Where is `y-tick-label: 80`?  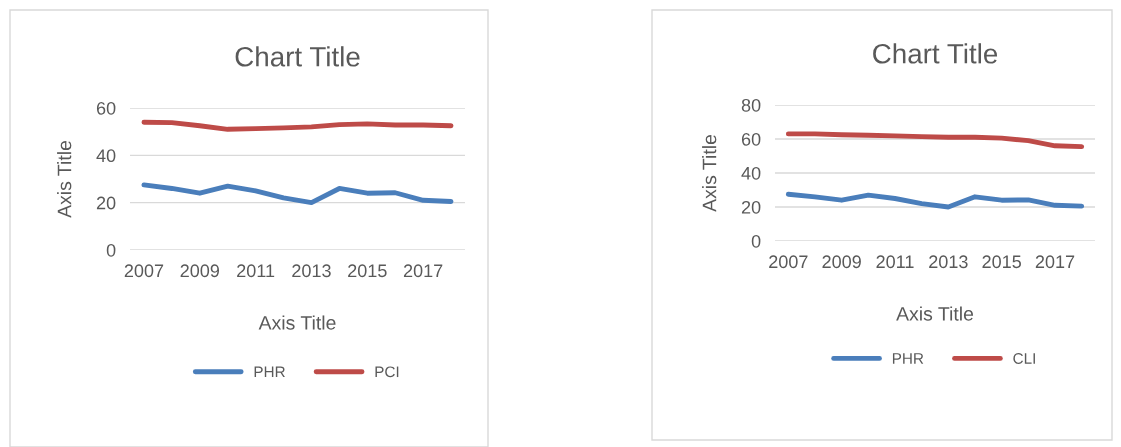
y-tick-label: 80 is located at coordinates (751, 105).